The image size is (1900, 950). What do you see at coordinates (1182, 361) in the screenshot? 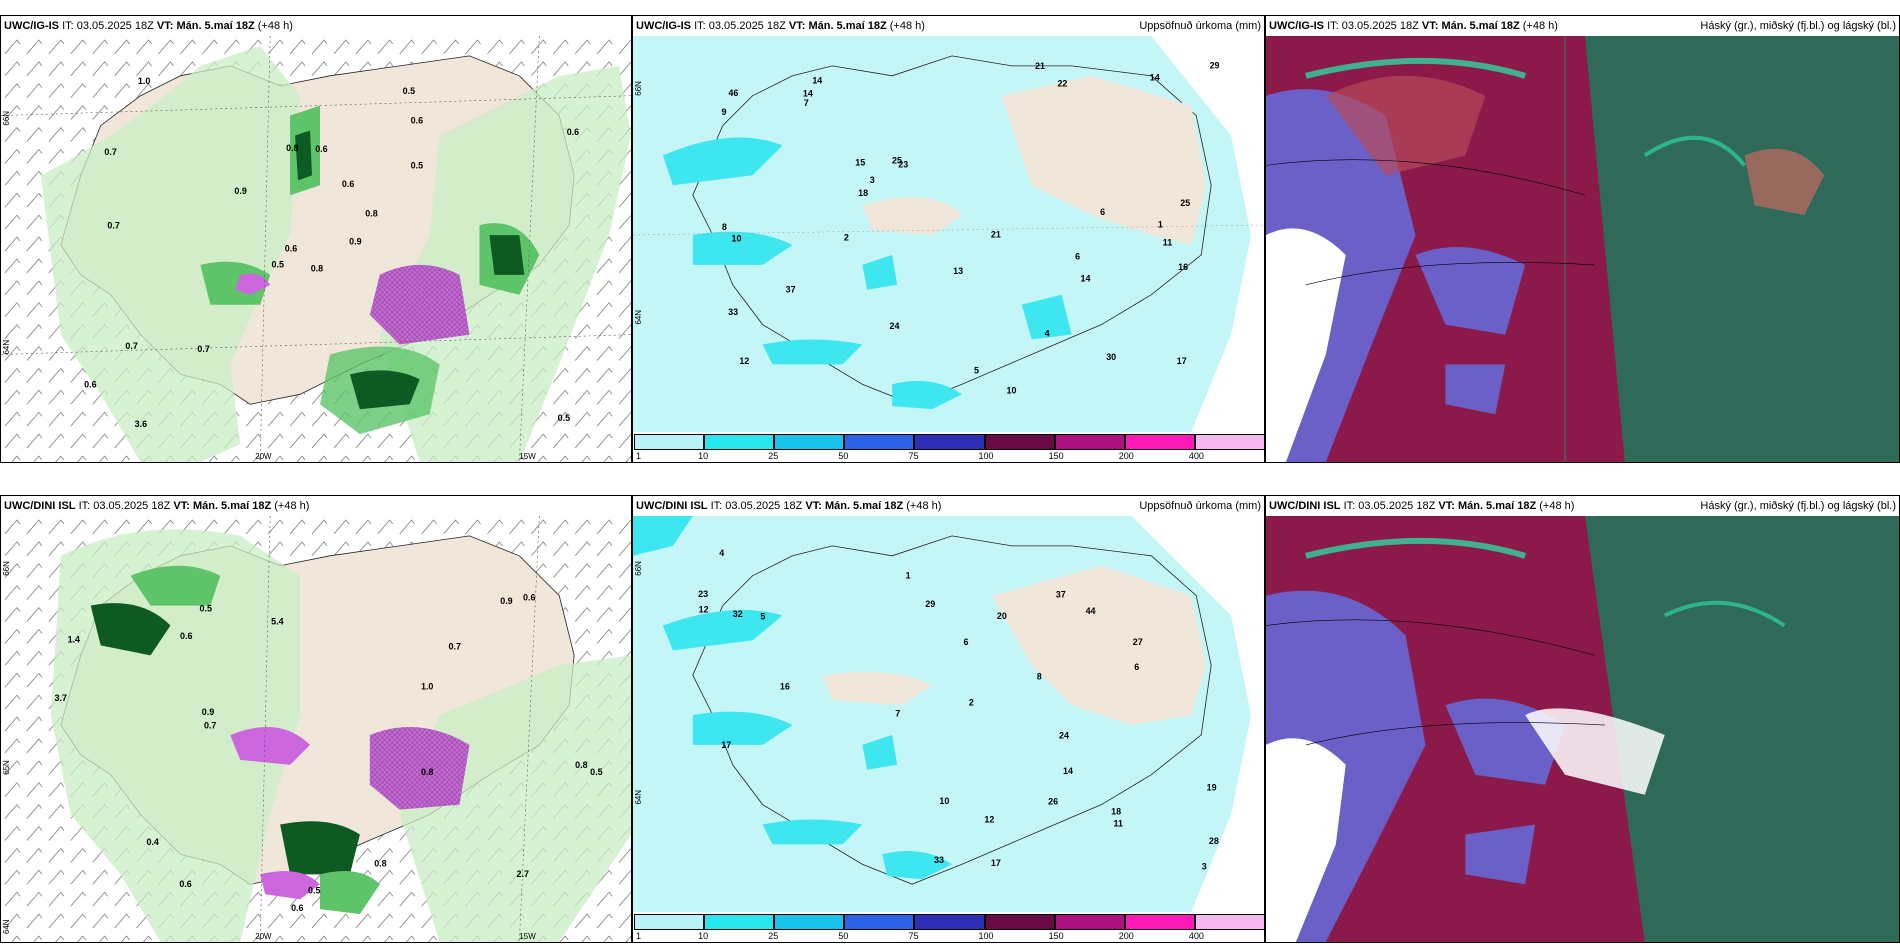
I see `value-label: 17` at bounding box center [1182, 361].